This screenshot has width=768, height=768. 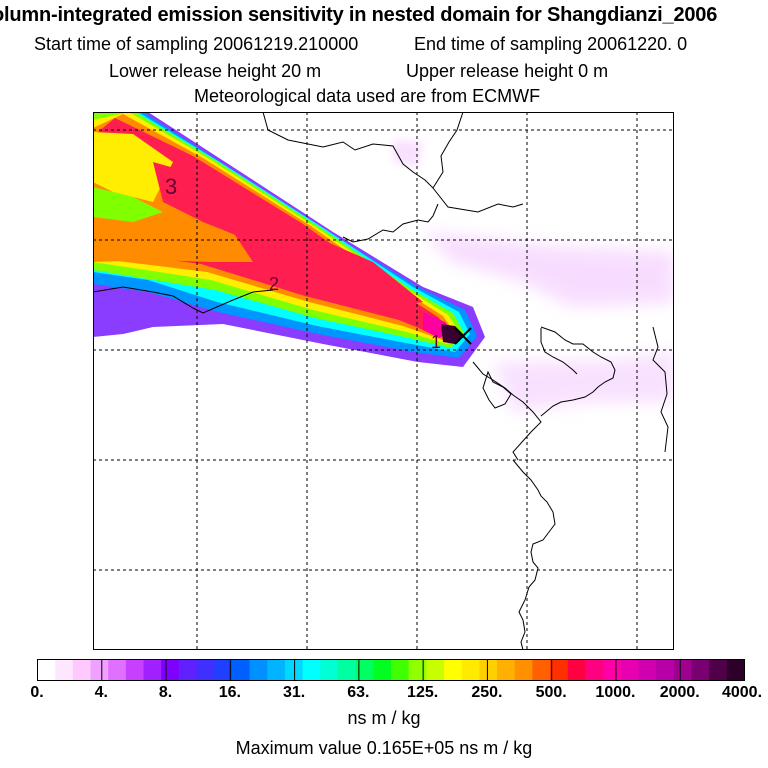 What do you see at coordinates (487, 692) in the screenshot?
I see `colorbar-tick-label: 250.` at bounding box center [487, 692].